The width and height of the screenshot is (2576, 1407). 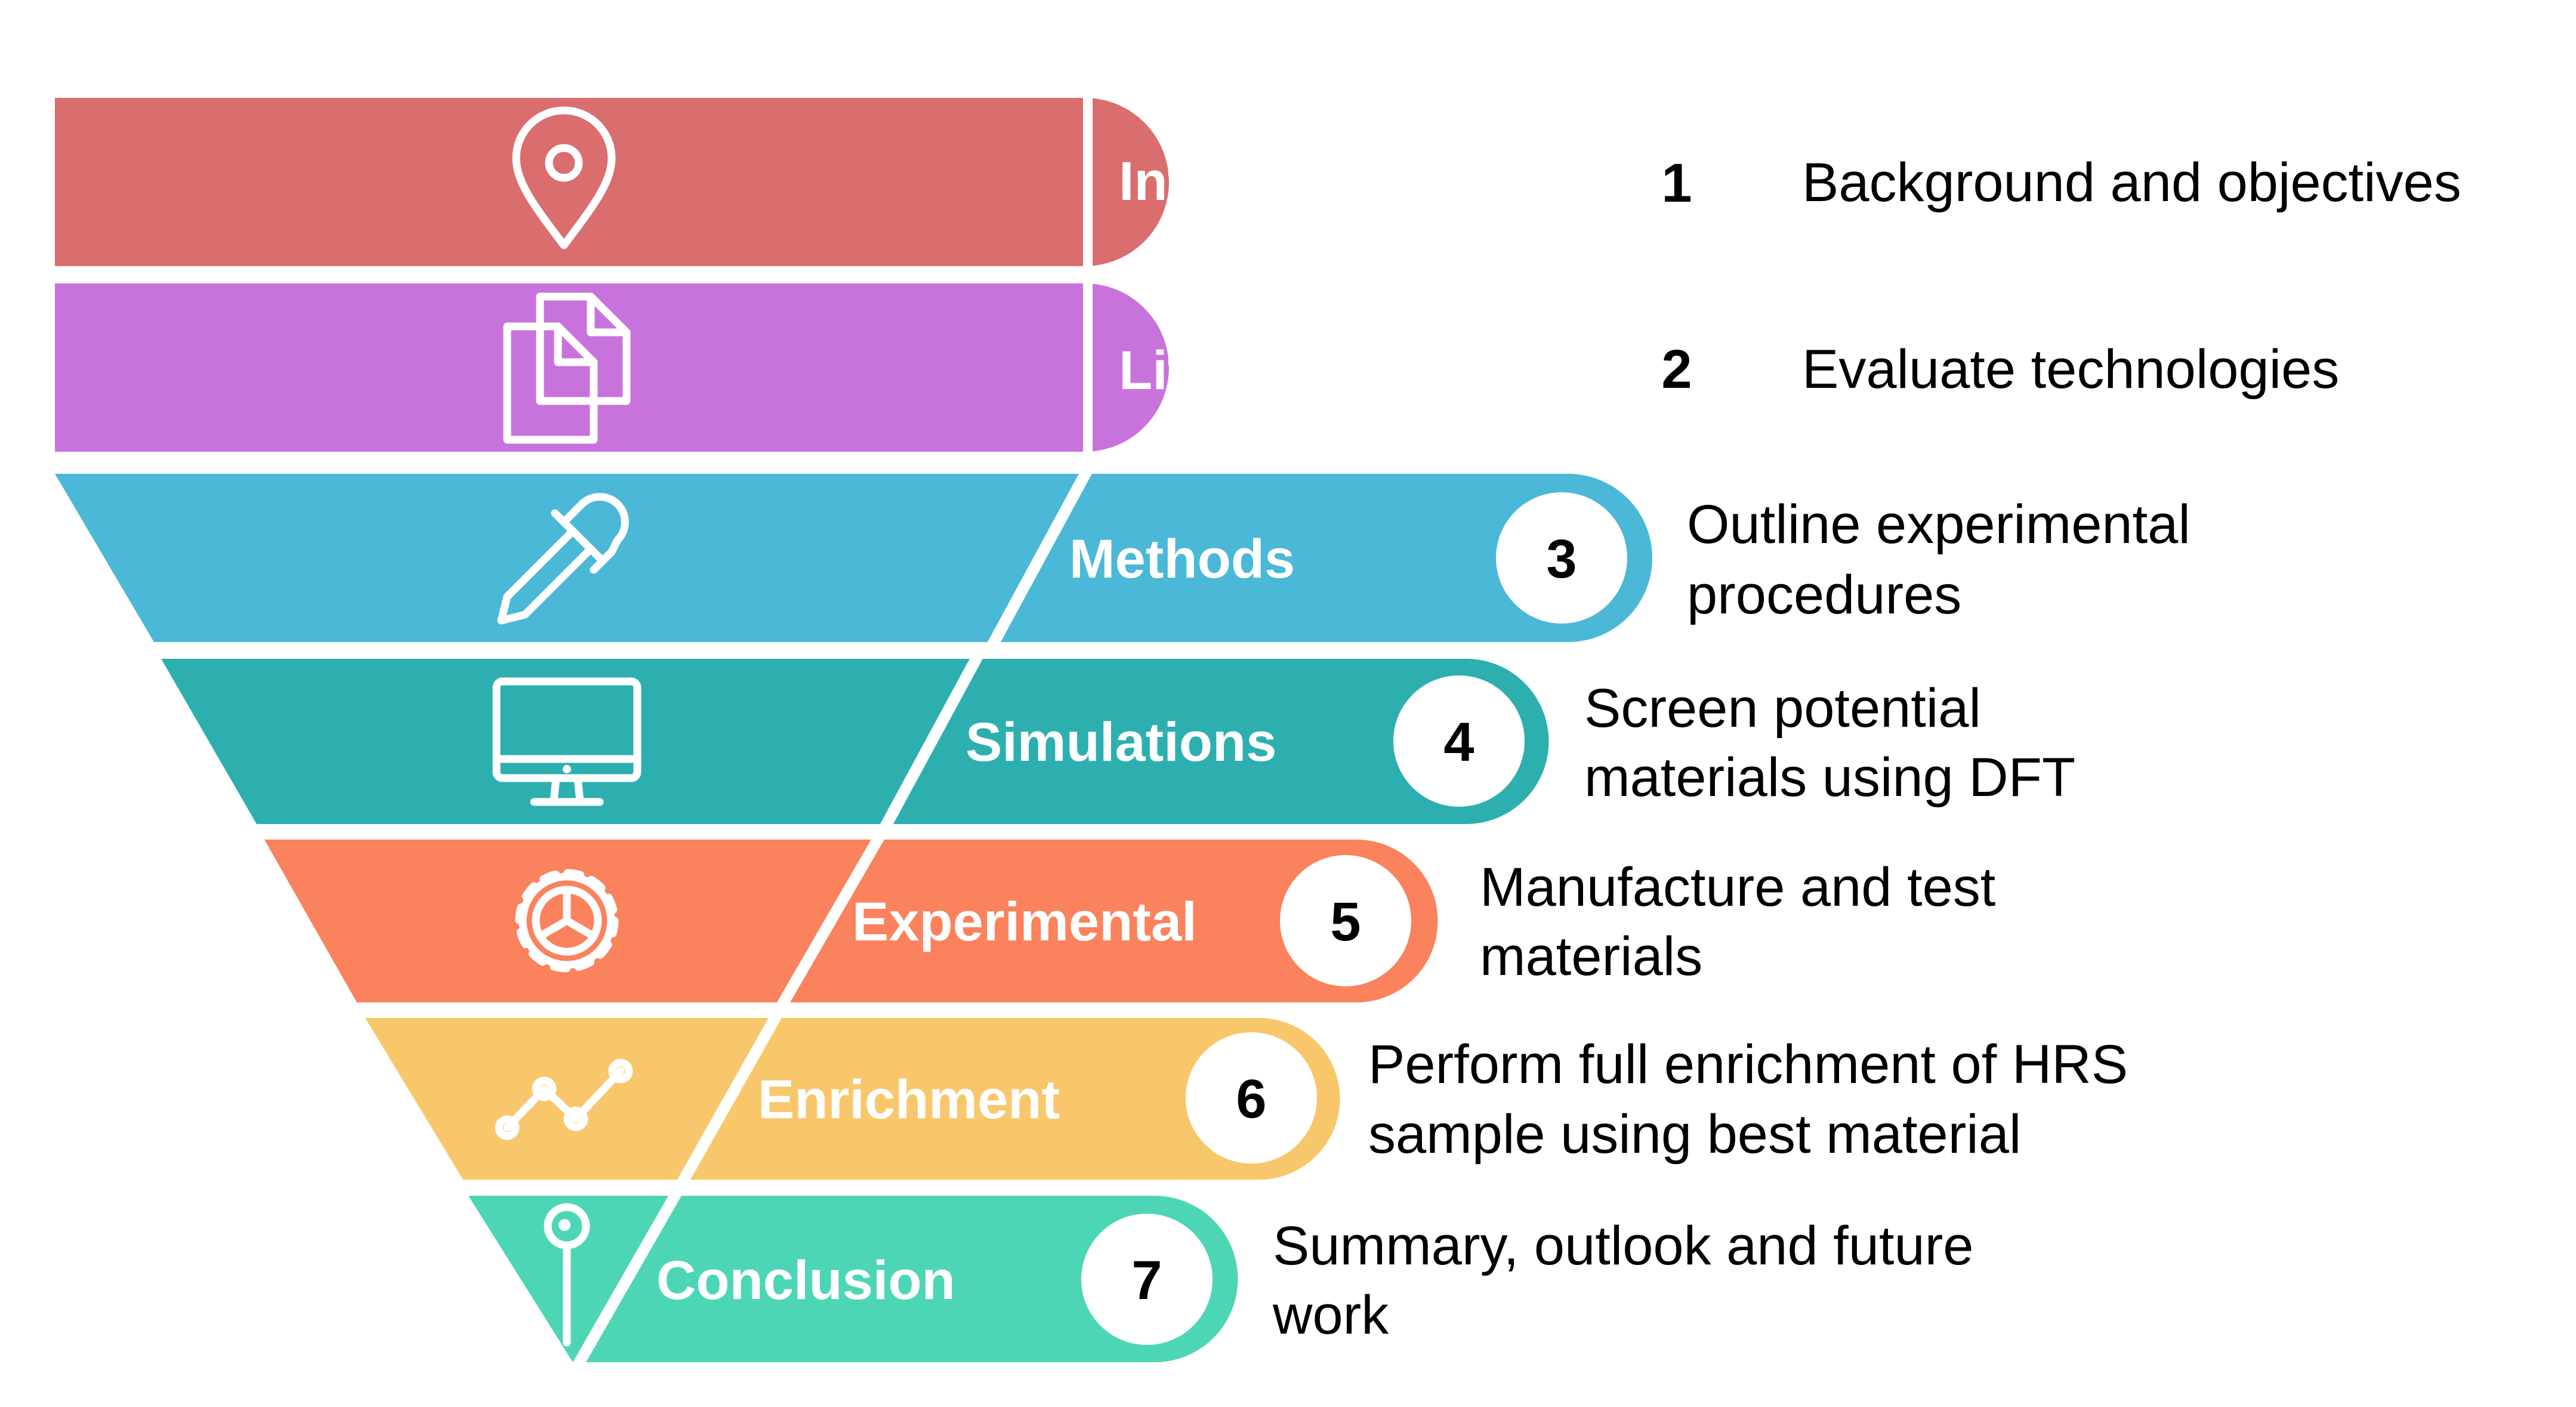 I want to click on step-6-number-badge, so click(x=1252, y=1098).